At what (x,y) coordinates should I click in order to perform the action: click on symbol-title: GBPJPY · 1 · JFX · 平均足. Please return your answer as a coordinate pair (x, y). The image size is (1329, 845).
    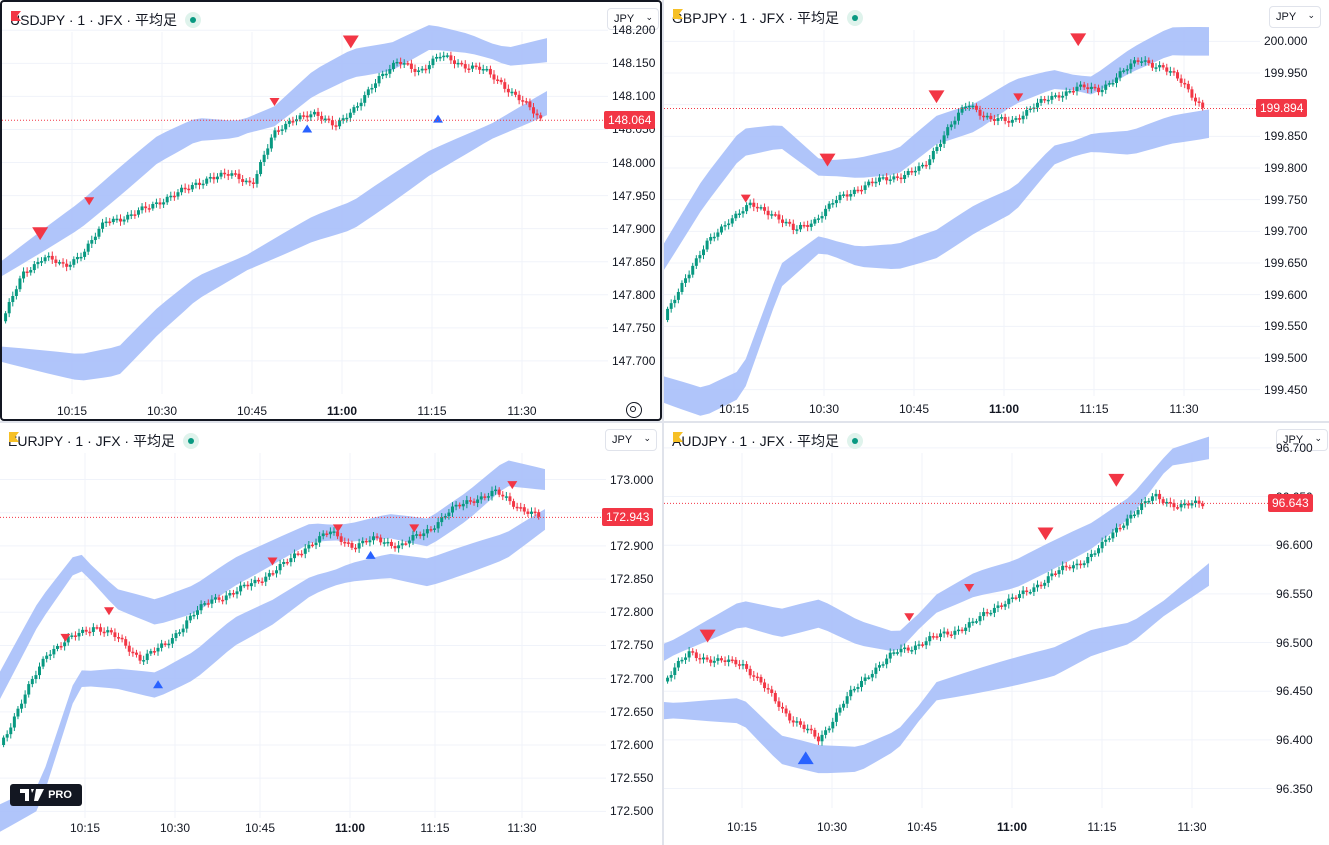
    Looking at the image, I should click on (767, 18).